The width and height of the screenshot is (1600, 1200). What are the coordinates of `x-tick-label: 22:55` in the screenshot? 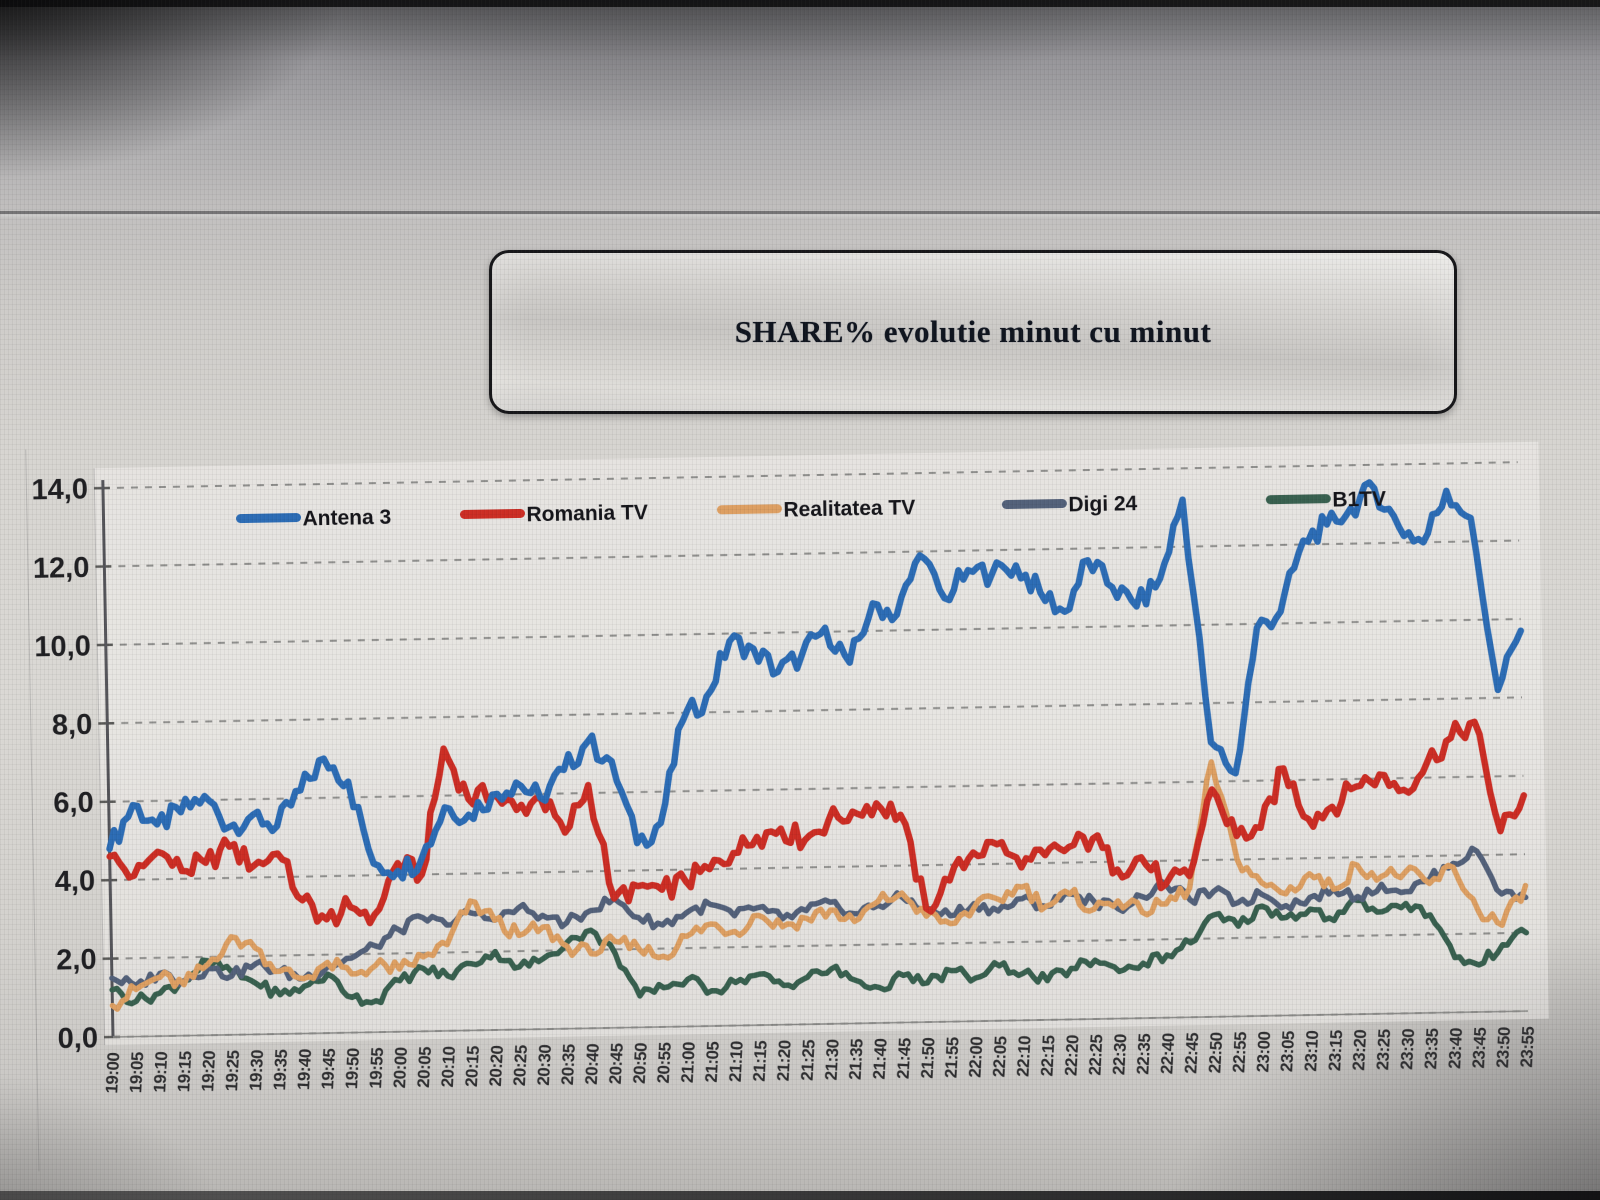 It's located at (1239, 1052).